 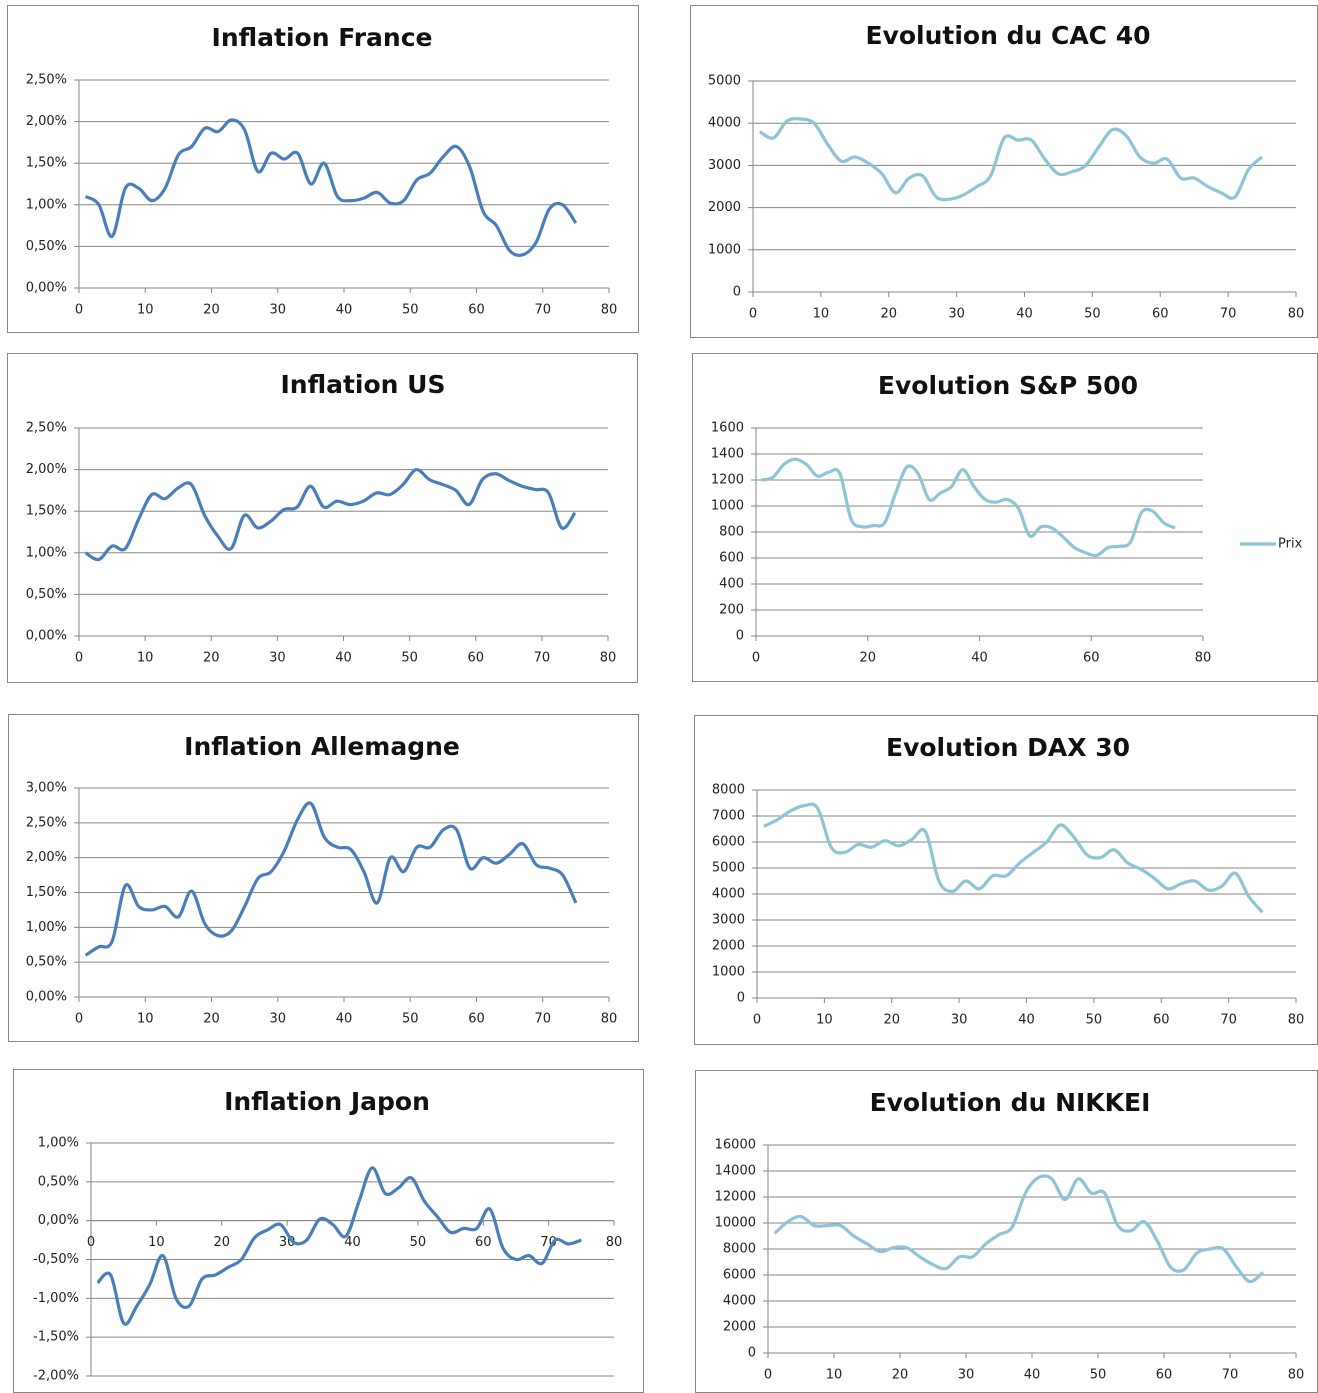 I want to click on y-tick-label: -2,00%, so click(x=56, y=1376).